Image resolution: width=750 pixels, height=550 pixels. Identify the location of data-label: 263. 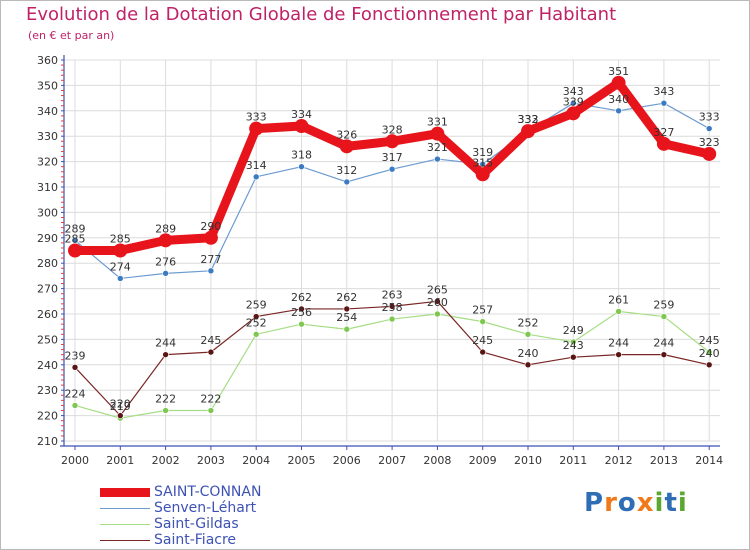
(392, 294).